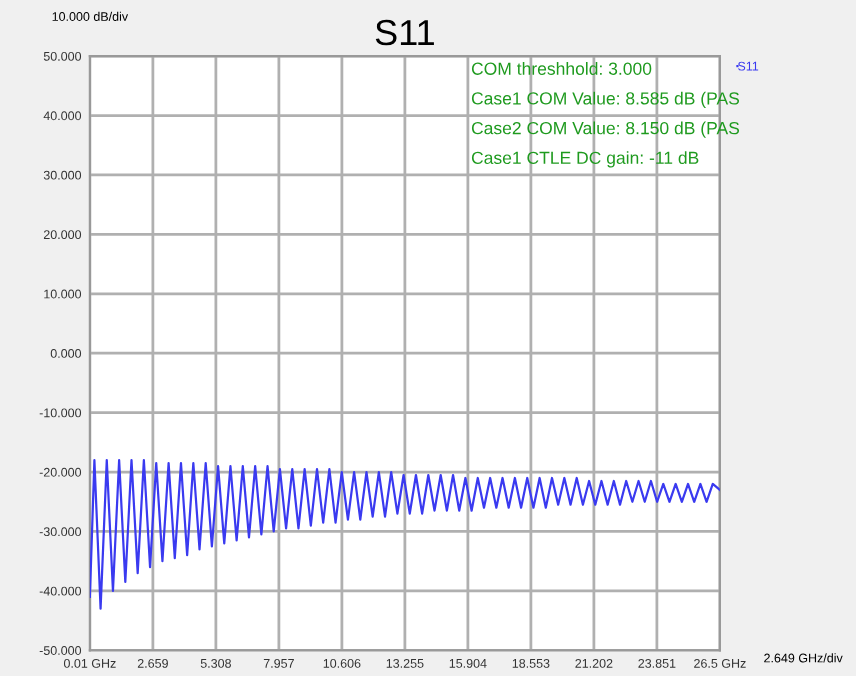 The width and height of the screenshot is (856, 676). What do you see at coordinates (585, 159) in the screenshot?
I see `annotation: Case1 CTLE DC gain: -11 dB` at bounding box center [585, 159].